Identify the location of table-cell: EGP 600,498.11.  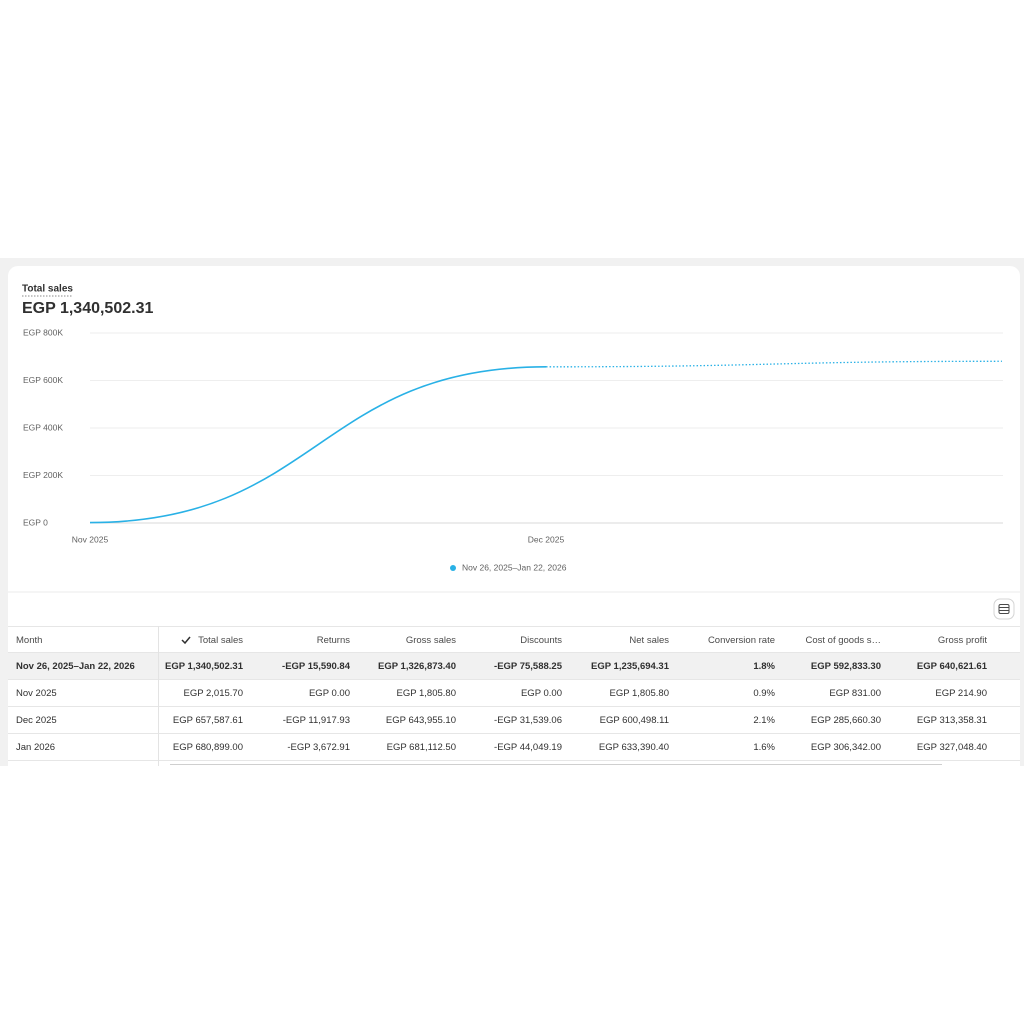
(634, 720).